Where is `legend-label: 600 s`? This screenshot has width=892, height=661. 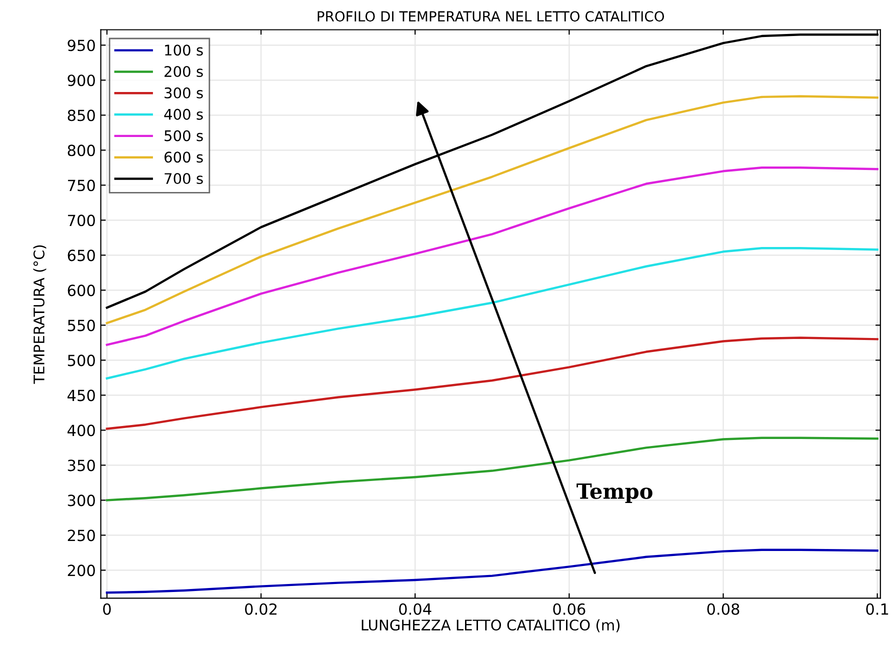 legend-label: 600 s is located at coordinates (183, 157).